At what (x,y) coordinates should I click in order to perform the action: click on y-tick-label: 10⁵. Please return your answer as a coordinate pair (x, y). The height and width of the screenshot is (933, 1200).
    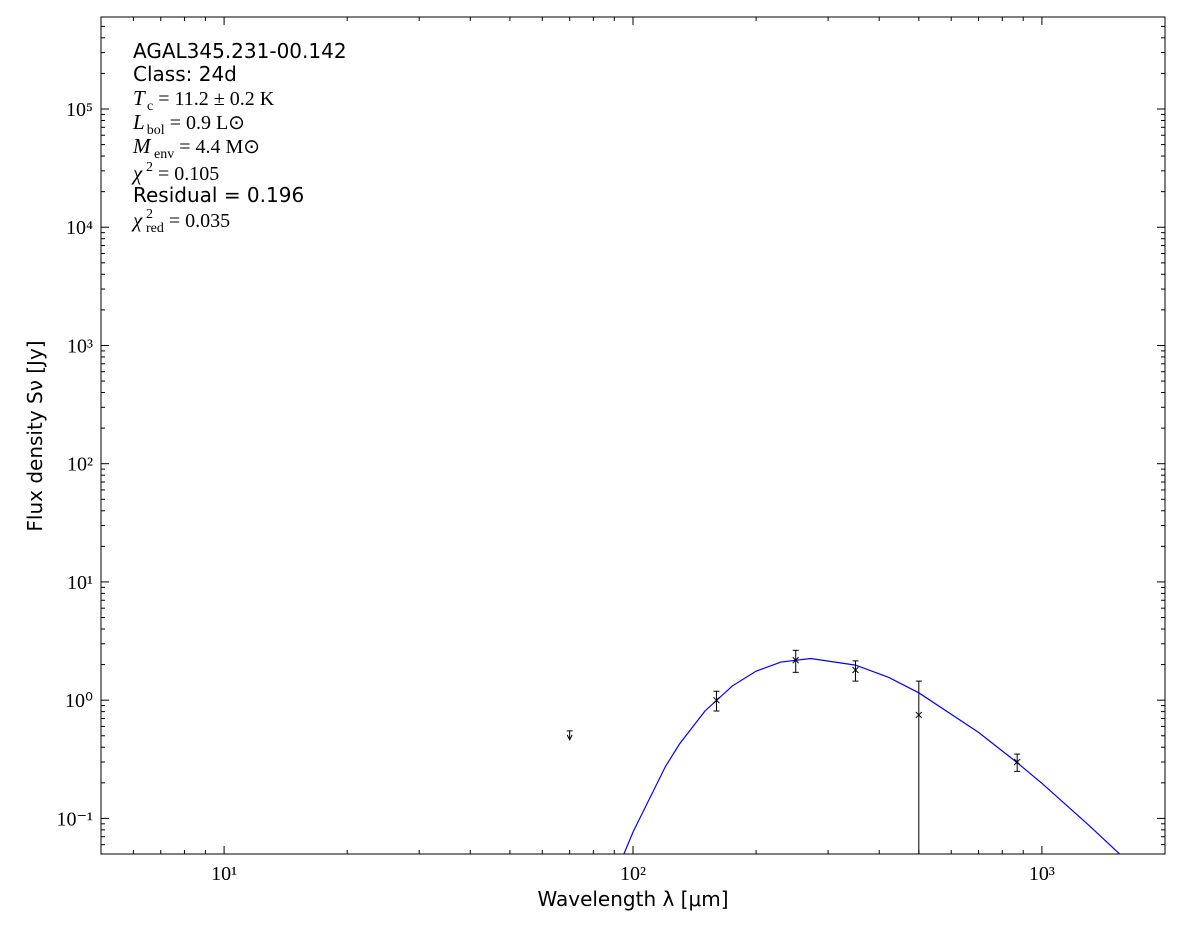
    Looking at the image, I should click on (79, 110).